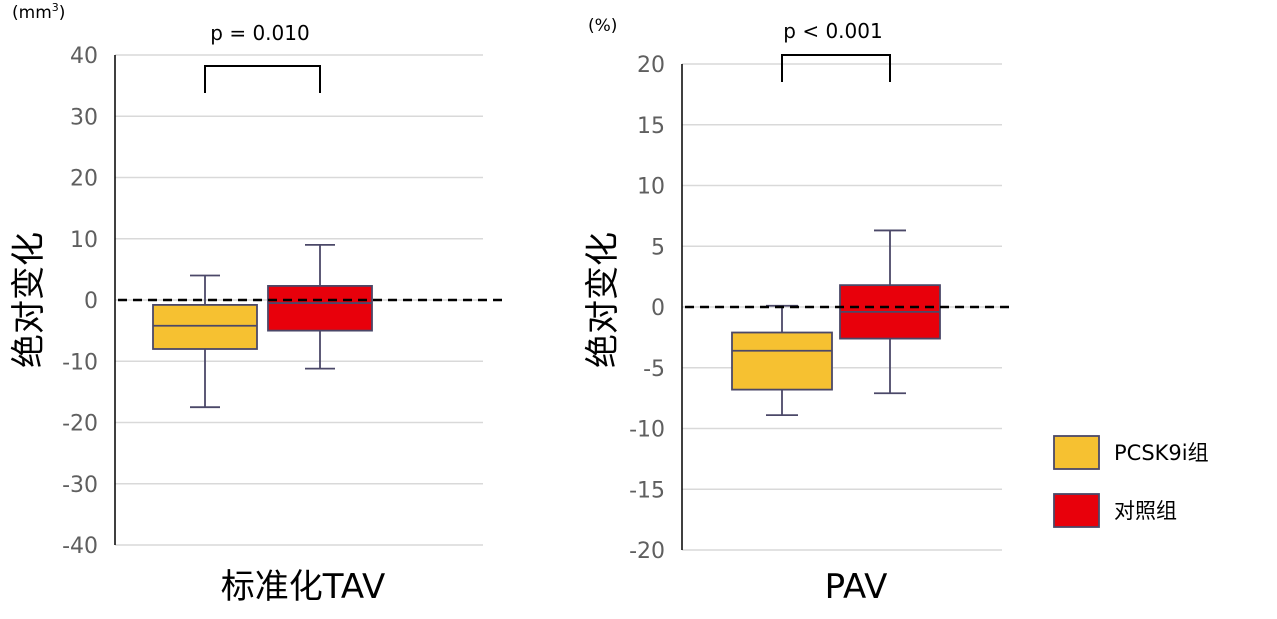 The width and height of the screenshot is (1277, 619). I want to click on y-tick-label: 15, so click(651, 126).